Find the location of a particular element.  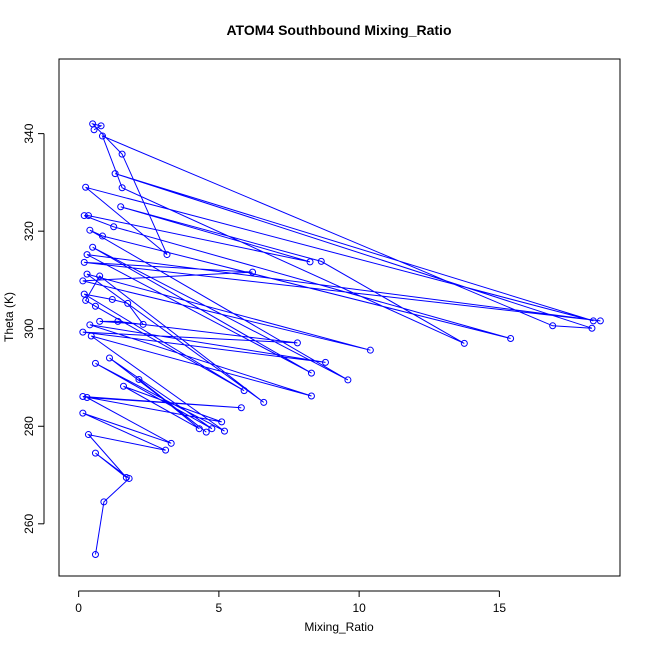

x-tick-label: 0 is located at coordinates (78, 608).